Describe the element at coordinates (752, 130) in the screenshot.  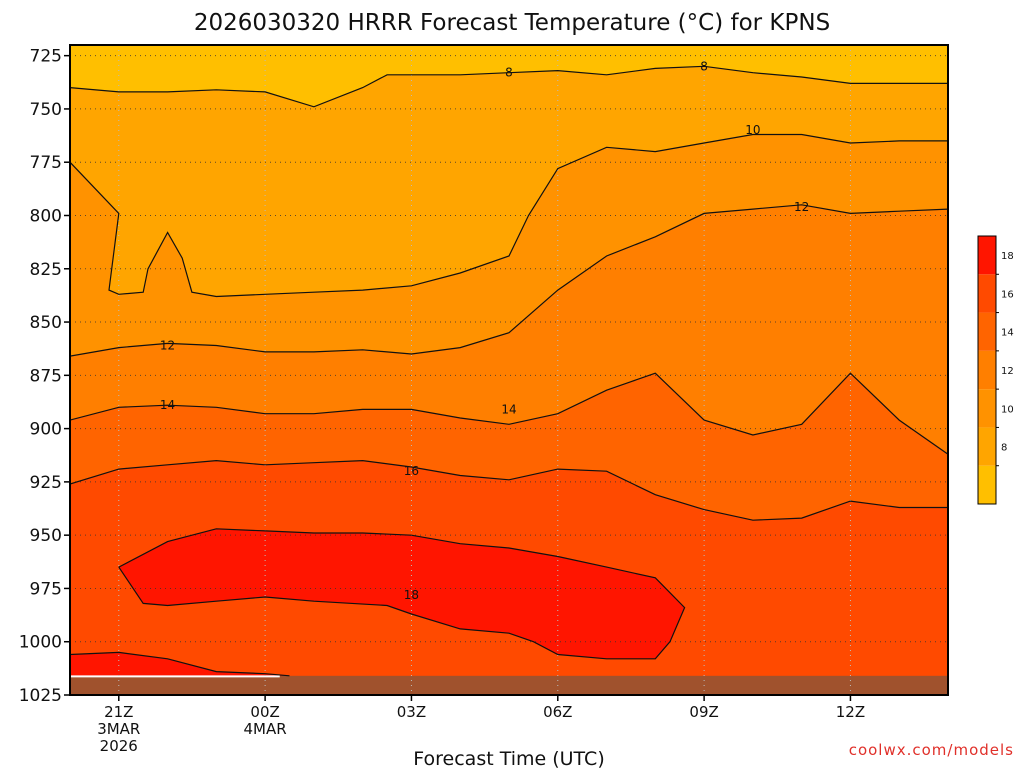
I see `contour-label: 10` at that location.